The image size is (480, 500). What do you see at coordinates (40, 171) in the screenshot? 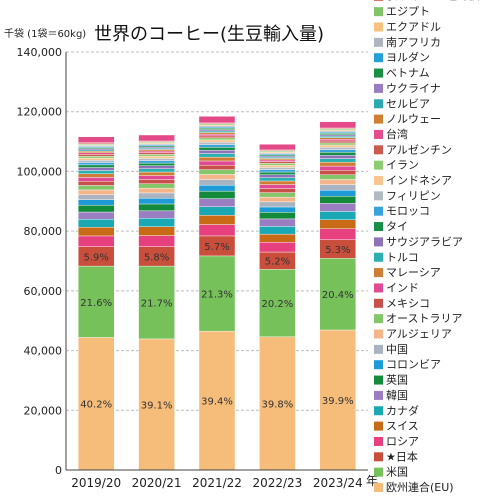
I see `y-tick-label: 100,000` at bounding box center [40, 171].